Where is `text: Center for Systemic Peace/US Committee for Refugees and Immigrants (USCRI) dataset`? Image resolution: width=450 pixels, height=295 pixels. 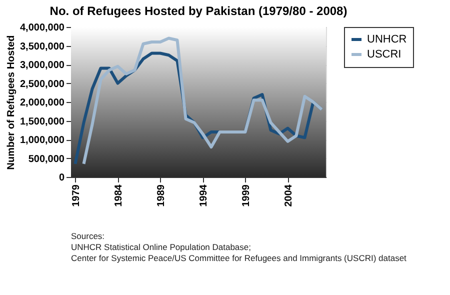
text: Center for Systemic Peace/US Committee for Refugees and Immigrants (USCRI) dataset is located at coordinates (239, 258).